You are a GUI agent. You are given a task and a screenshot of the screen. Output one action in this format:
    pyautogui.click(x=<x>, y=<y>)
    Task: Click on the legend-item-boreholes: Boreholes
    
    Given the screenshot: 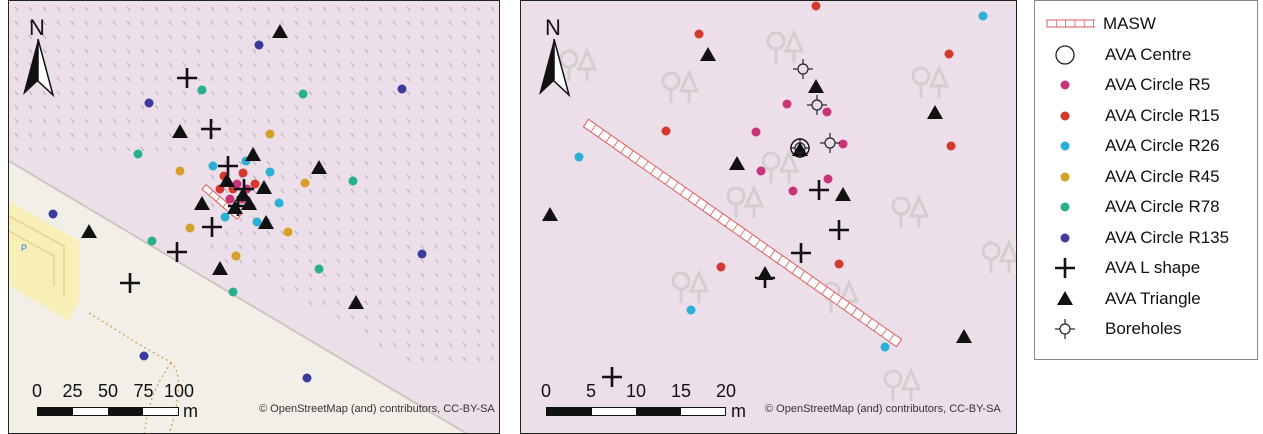 What is the action you would take?
    pyautogui.click(x=1148, y=329)
    